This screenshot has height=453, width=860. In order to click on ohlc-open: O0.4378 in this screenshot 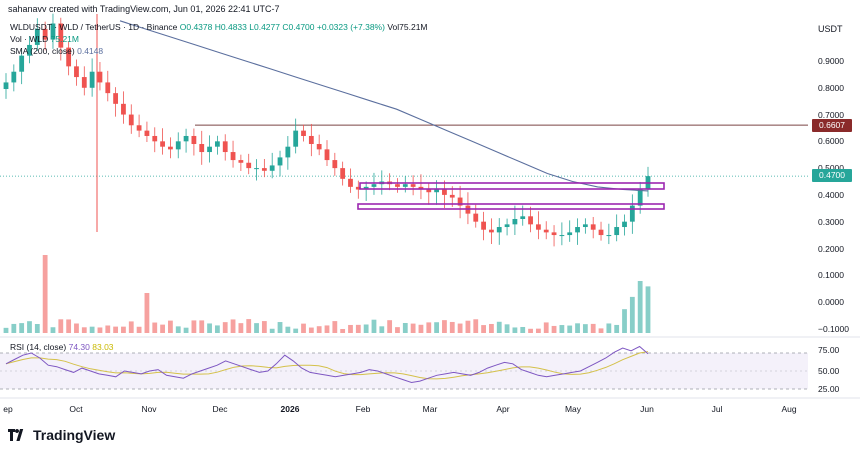, I will do `click(196, 27)`.